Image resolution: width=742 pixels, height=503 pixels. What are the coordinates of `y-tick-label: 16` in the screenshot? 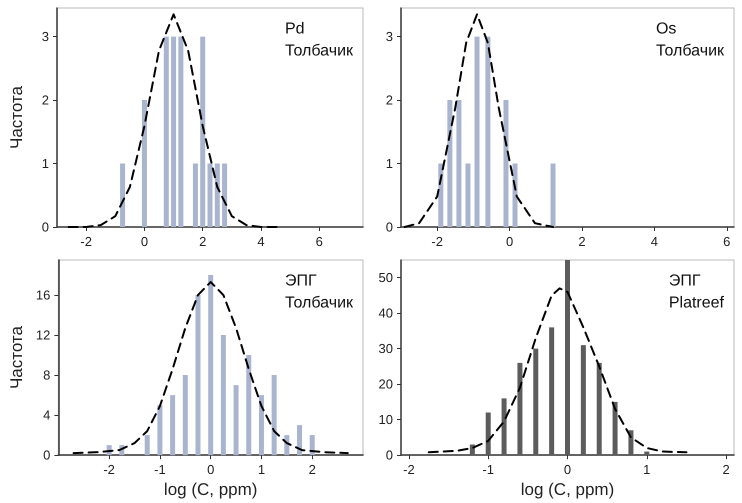 It's located at (43, 294).